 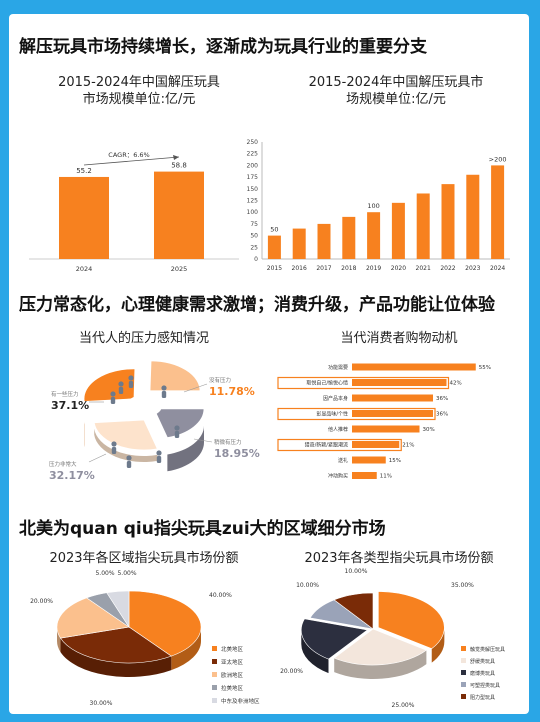 I want to click on bar-value-label: 36%, so click(x=442, y=399).